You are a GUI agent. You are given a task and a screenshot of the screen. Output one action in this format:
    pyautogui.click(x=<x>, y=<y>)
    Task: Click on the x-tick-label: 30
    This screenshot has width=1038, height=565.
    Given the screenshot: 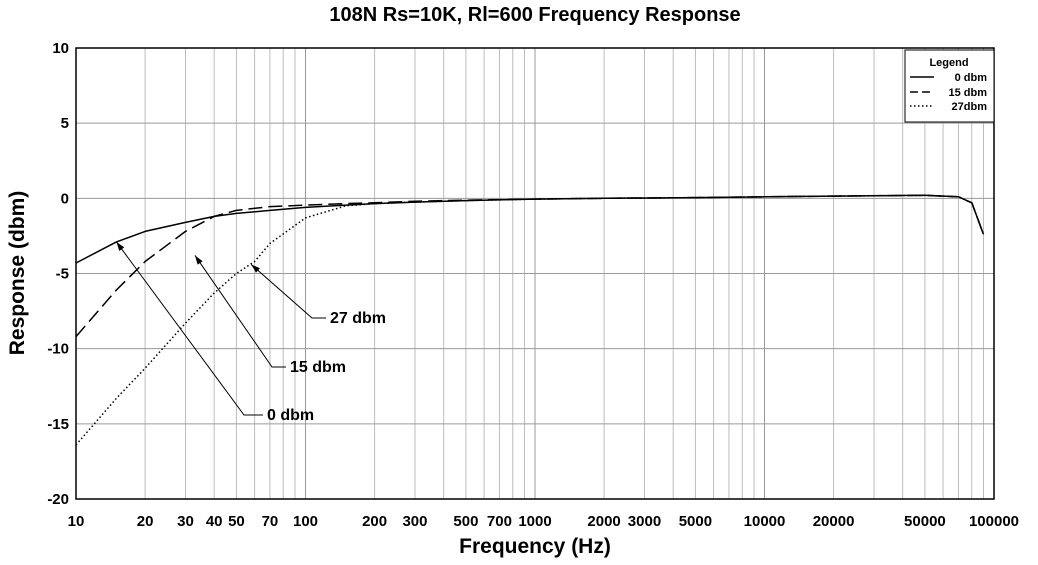 What is the action you would take?
    pyautogui.click(x=185, y=521)
    